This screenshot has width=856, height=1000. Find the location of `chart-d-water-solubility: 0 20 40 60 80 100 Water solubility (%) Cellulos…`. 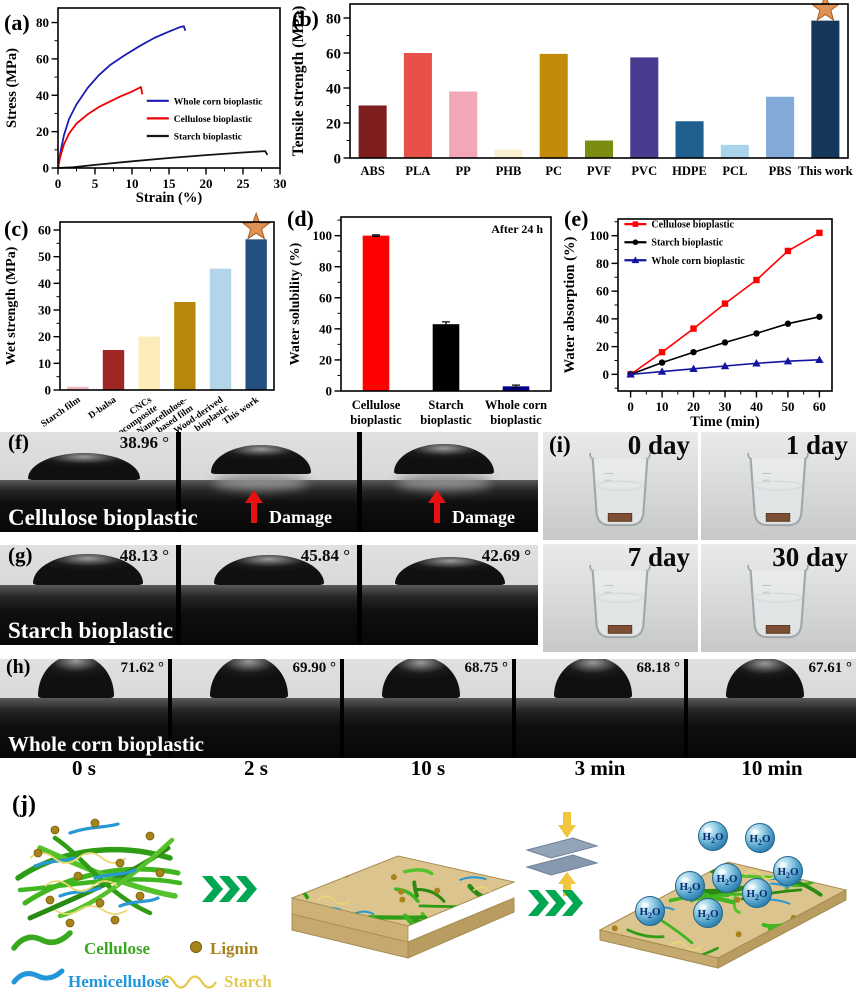

chart-d-water-solubility: 0 20 40 60 80 100 Water solubility (%) Cellulos… is located at coordinates (420, 321).